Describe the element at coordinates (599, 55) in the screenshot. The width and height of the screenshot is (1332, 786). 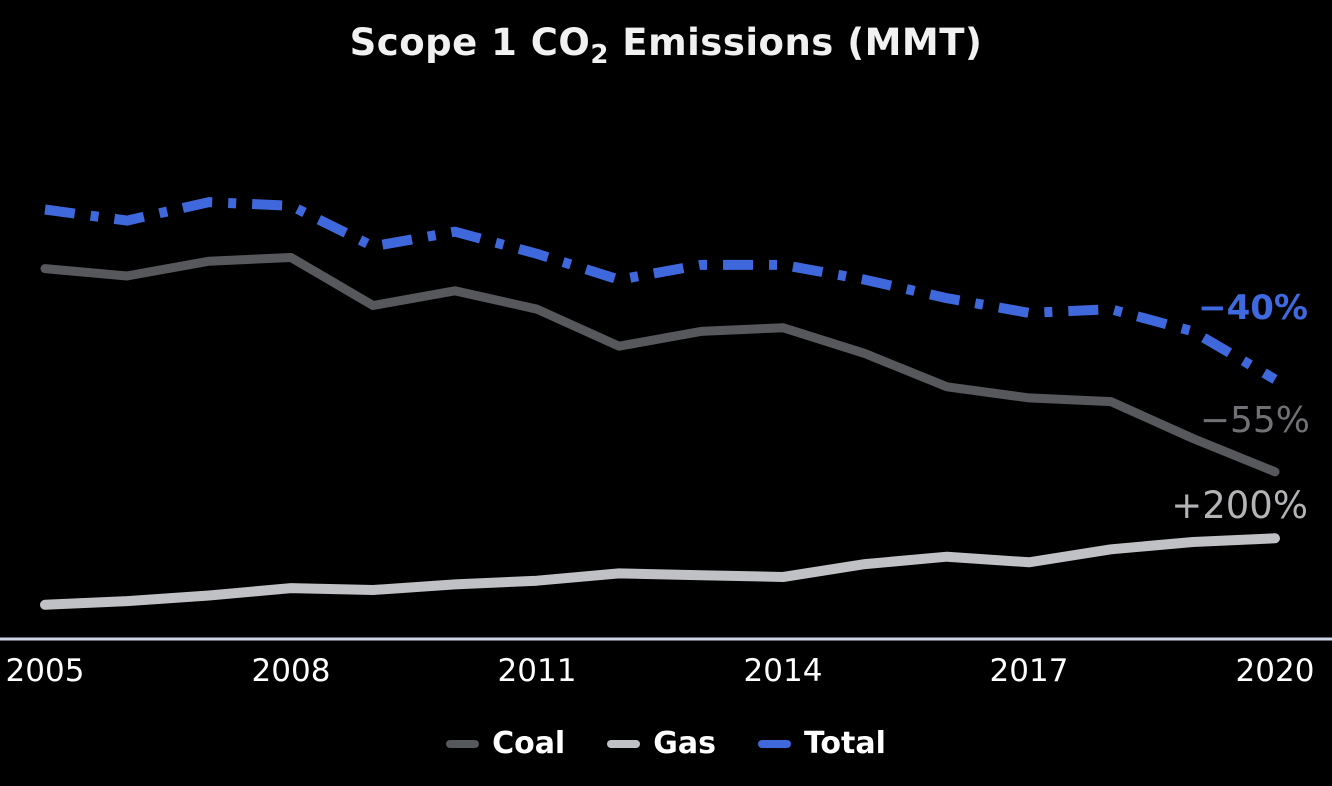
I see `chart-title-subscript: 2` at that location.